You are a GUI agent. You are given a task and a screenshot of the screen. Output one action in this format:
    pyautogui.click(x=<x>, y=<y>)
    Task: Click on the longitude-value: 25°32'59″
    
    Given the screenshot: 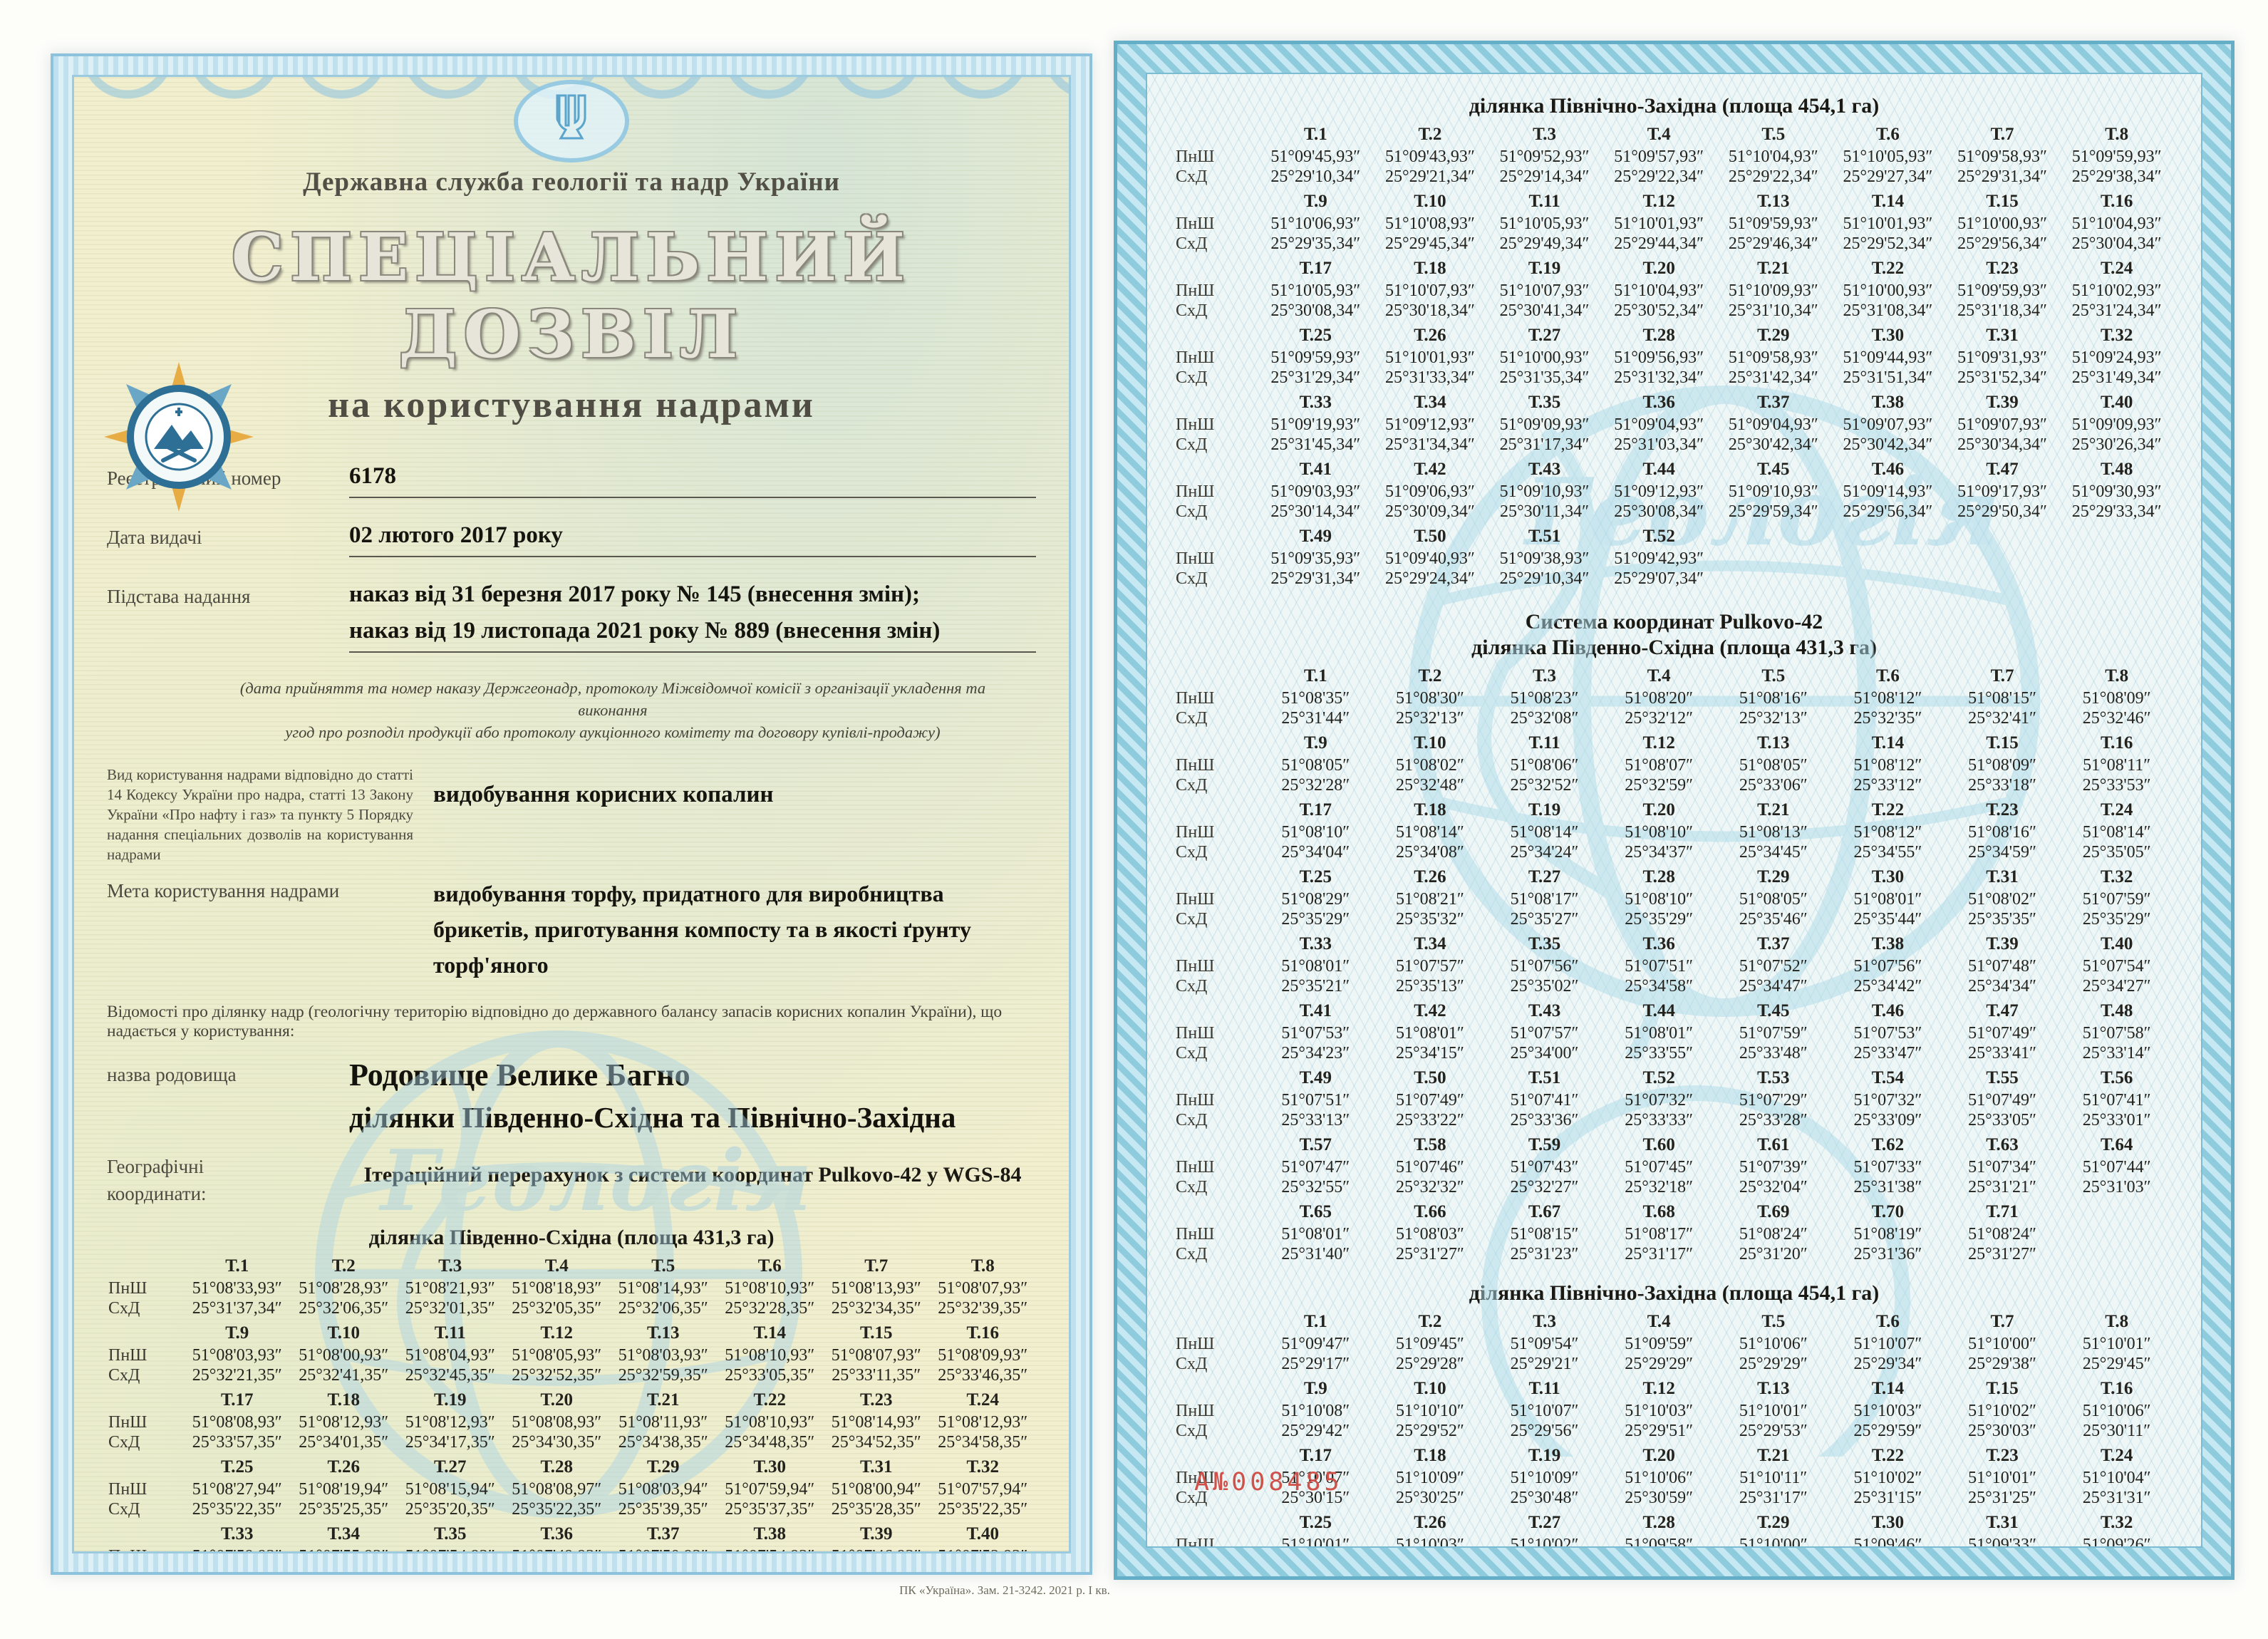 What is the action you would take?
    pyautogui.click(x=1659, y=785)
    